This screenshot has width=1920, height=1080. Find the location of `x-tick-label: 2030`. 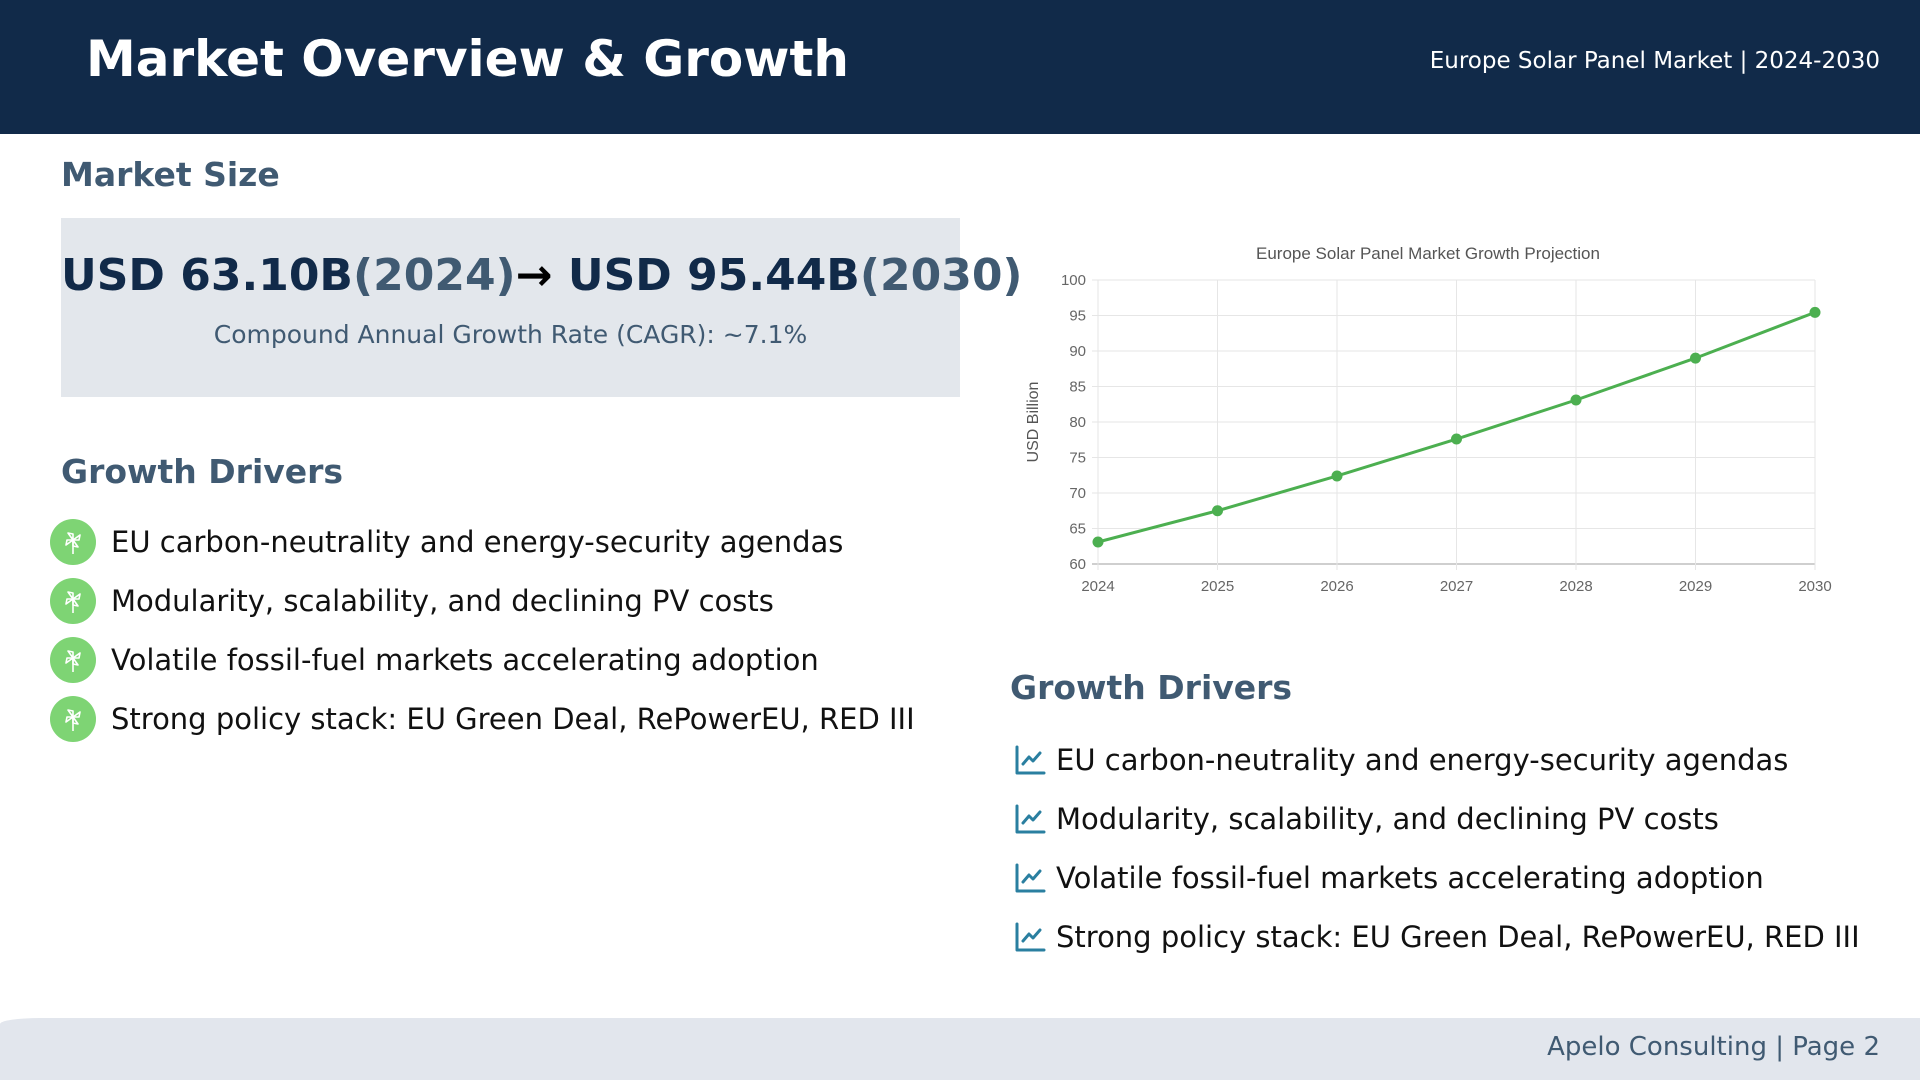

x-tick-label: 2030 is located at coordinates (1814, 586).